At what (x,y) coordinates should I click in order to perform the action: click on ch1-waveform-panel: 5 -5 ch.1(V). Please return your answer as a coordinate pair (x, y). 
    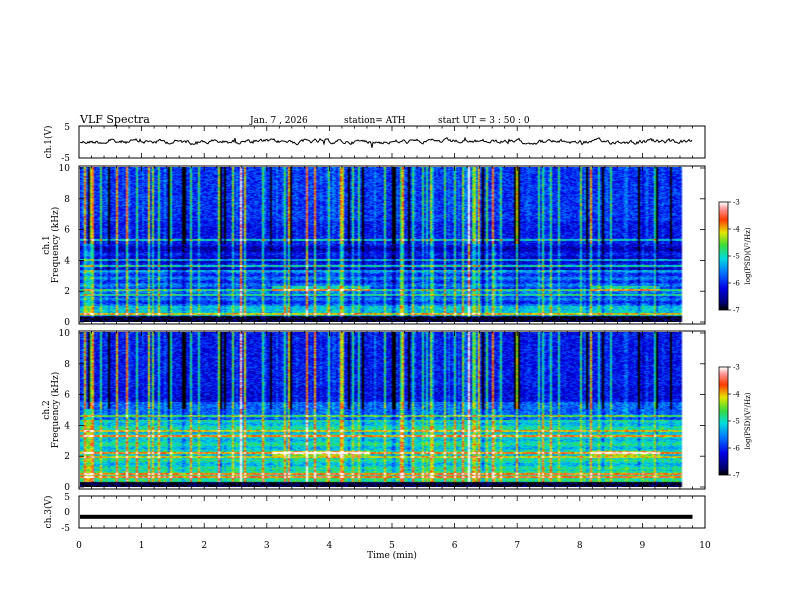
    Looking at the image, I should click on (374, 143).